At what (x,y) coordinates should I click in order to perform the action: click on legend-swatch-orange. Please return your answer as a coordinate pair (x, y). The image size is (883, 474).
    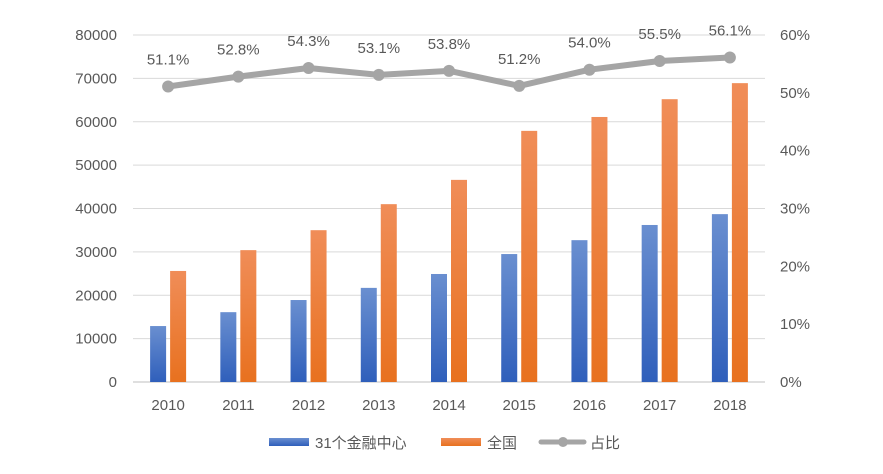
    Looking at the image, I should click on (461, 442).